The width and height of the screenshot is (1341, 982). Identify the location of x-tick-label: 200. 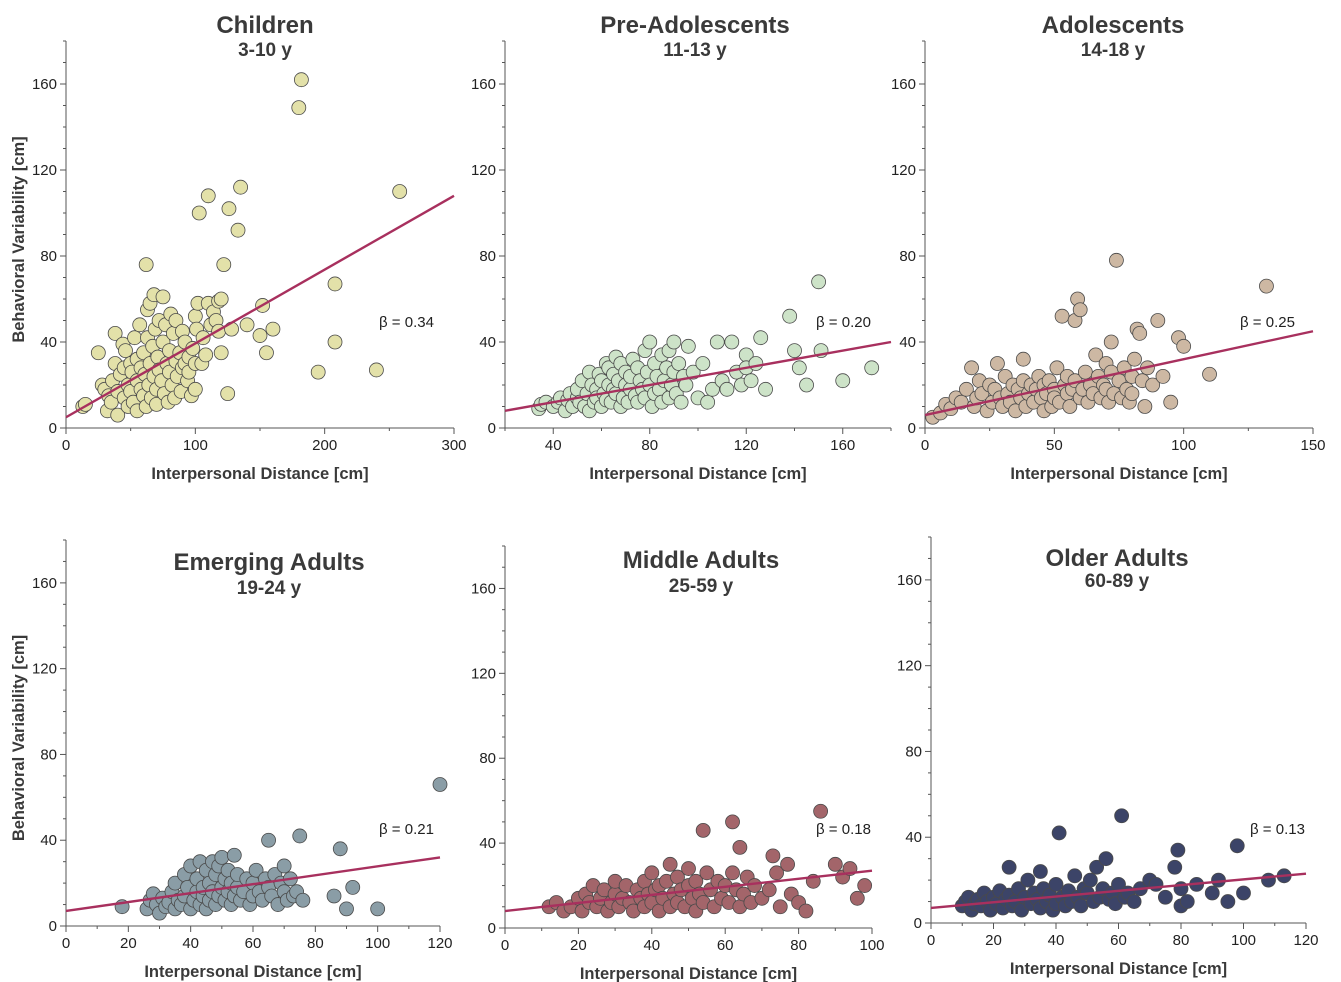
(324, 445).